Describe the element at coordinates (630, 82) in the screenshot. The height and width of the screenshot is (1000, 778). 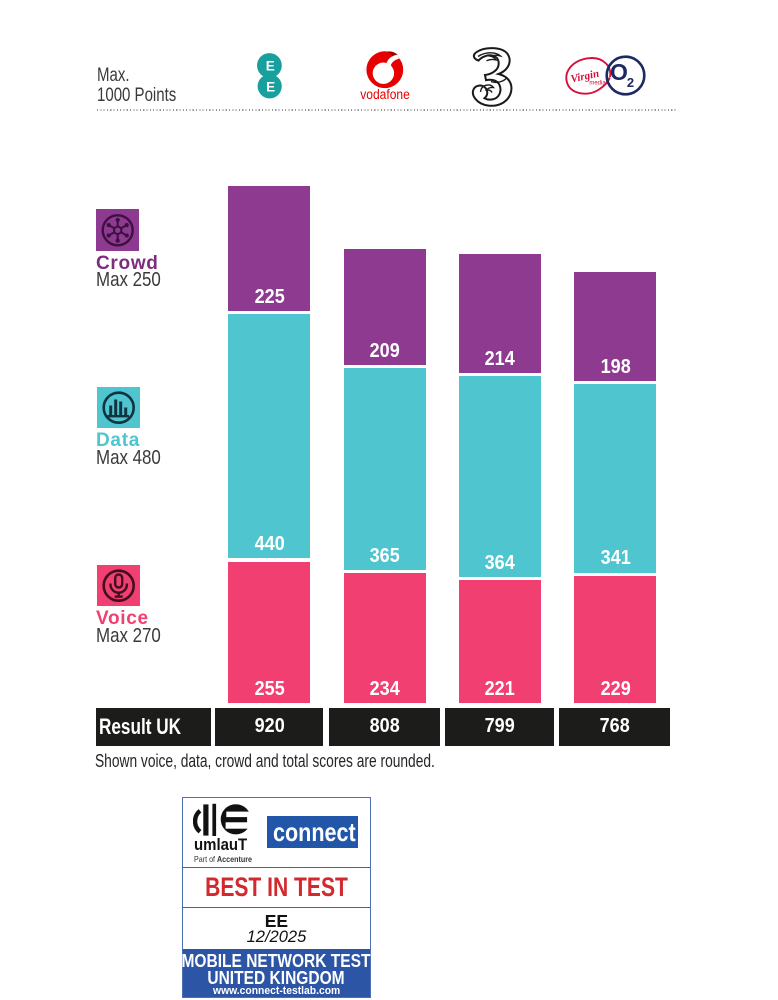
I see `svg-text: 2` at that location.